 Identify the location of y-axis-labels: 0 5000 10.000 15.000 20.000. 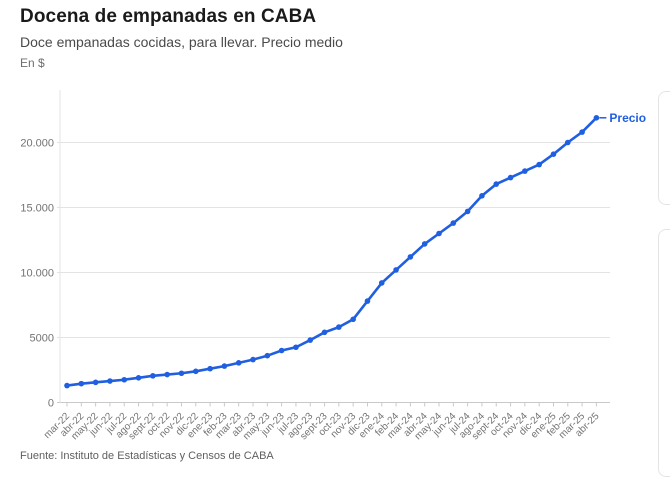
(37, 274).